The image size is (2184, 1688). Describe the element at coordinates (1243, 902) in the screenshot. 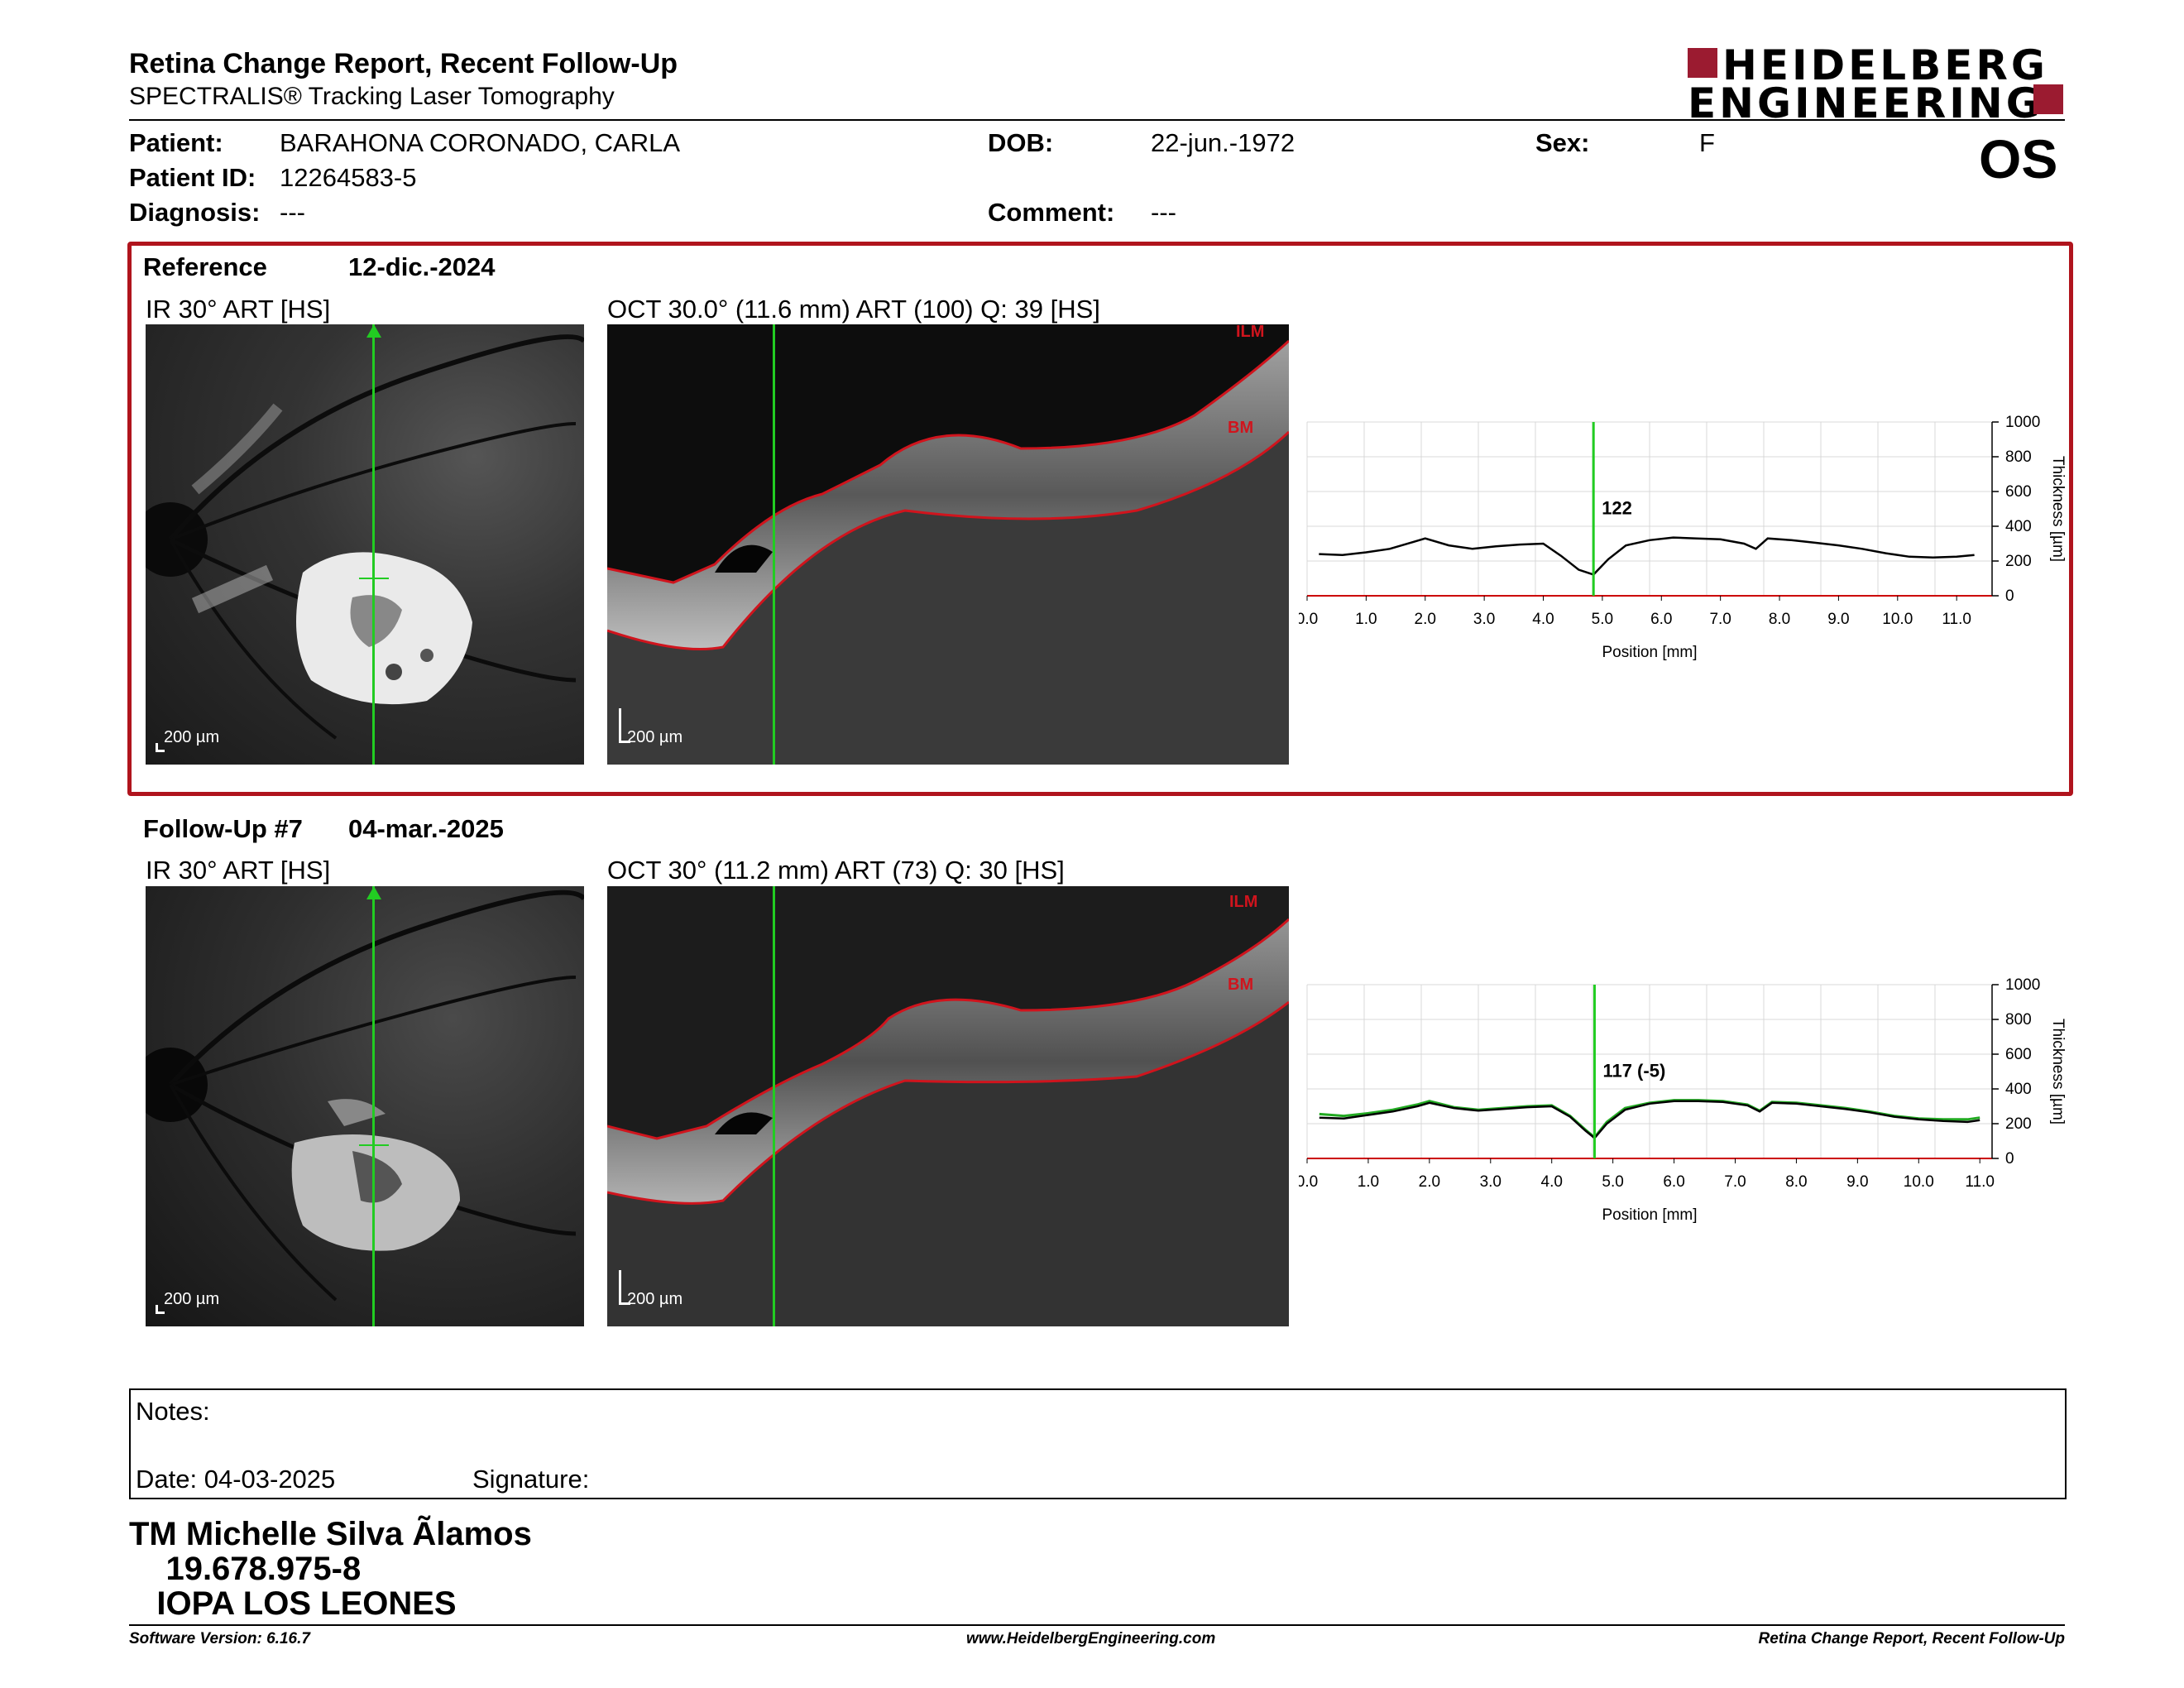

I see `ilm-label: ILM` at that location.